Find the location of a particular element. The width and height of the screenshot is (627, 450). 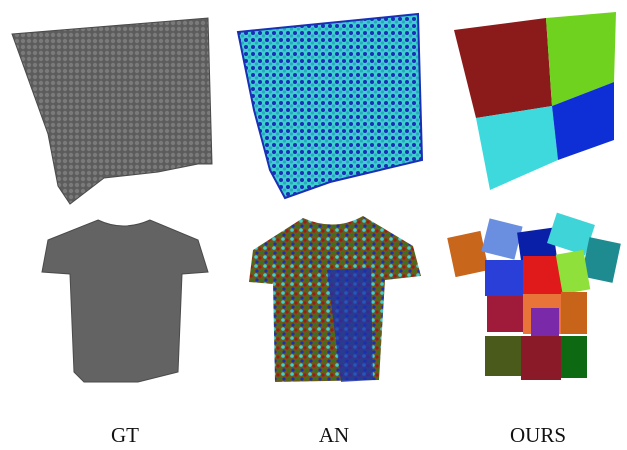

ours-chest-left is located at coordinates (504, 278).